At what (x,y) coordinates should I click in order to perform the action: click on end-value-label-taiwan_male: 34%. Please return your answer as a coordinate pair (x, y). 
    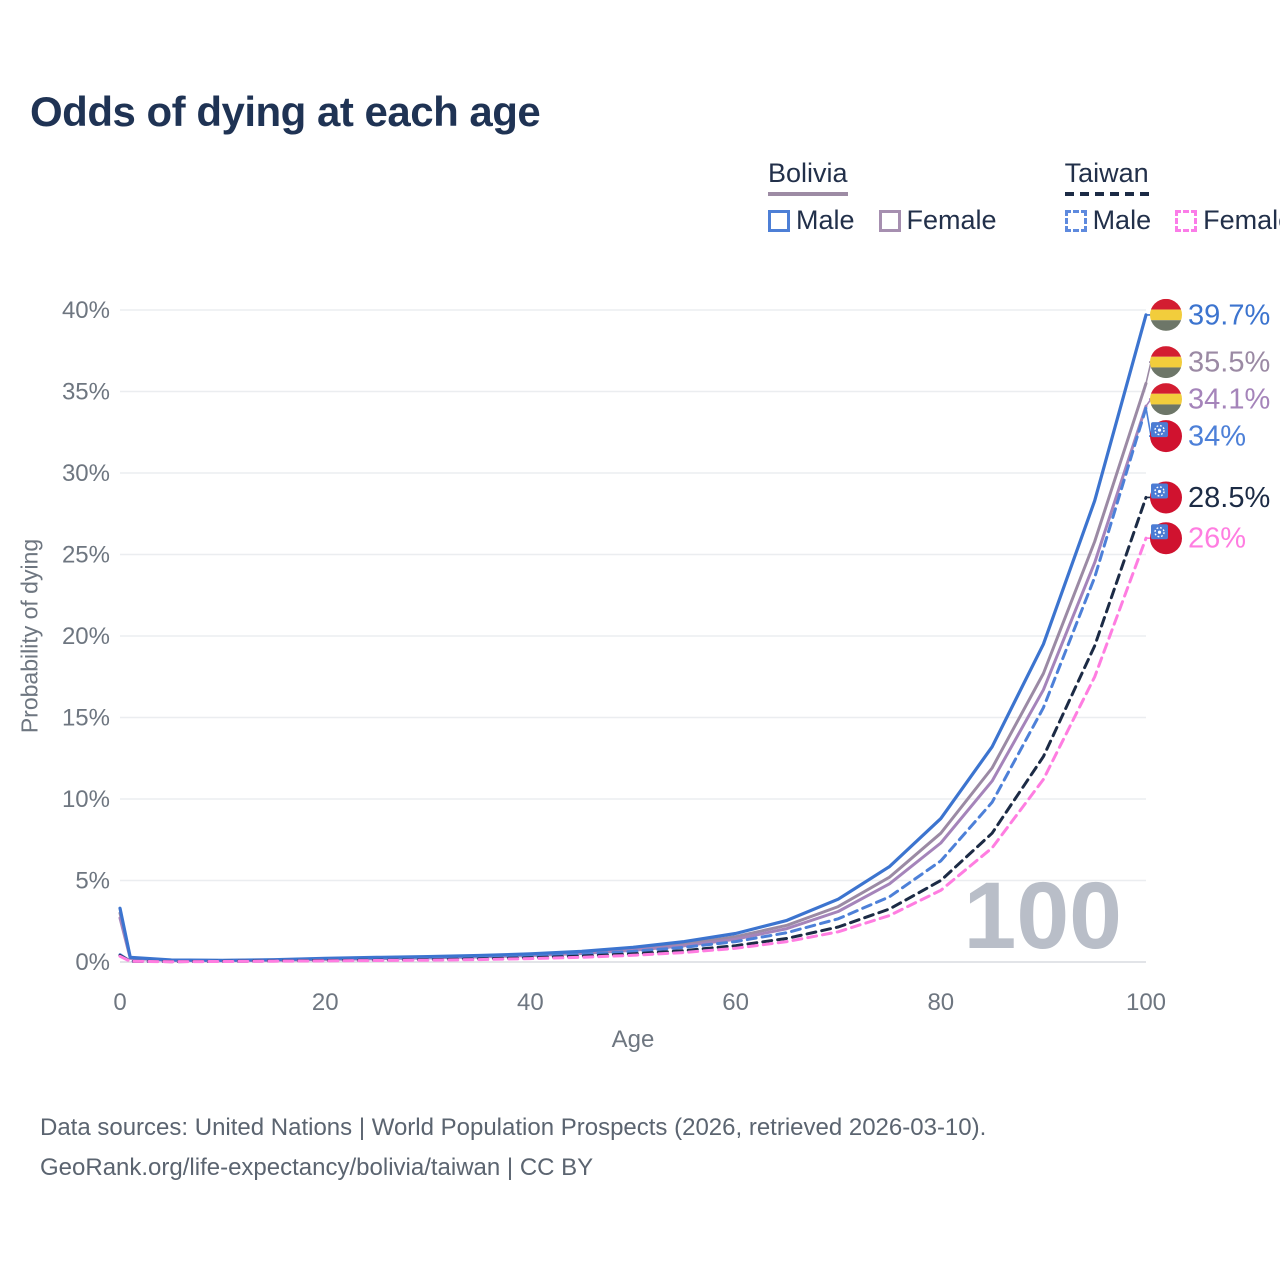
    Looking at the image, I should click on (1217, 437).